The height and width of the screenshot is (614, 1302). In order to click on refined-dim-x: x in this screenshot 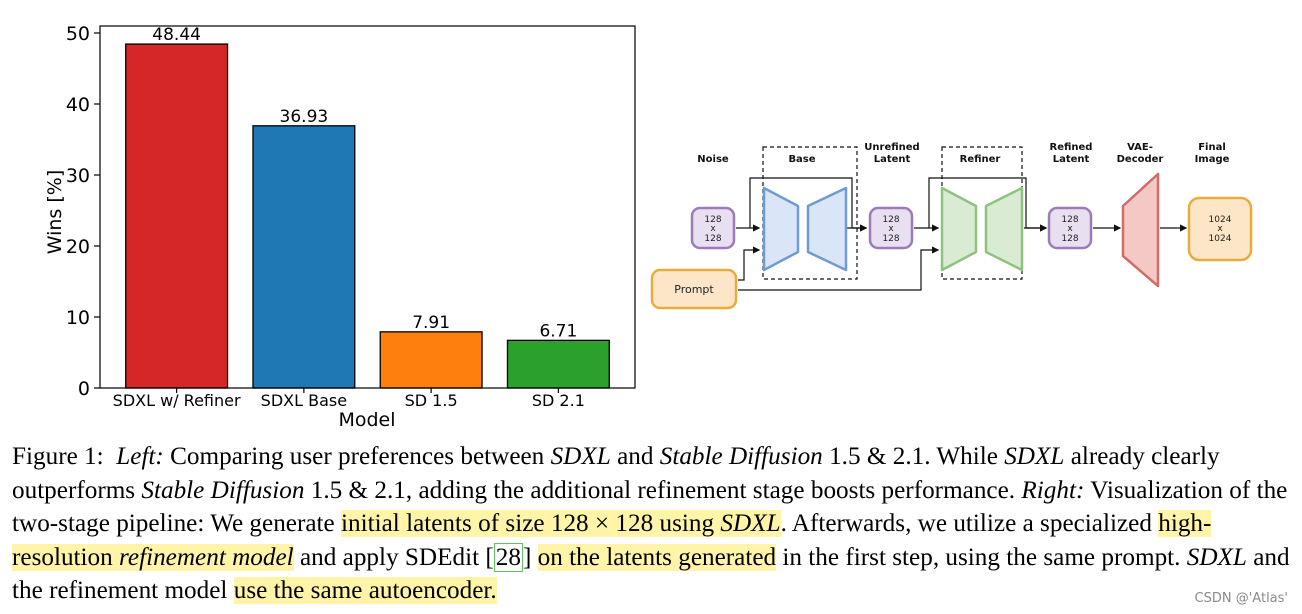, I will do `click(1070, 229)`.